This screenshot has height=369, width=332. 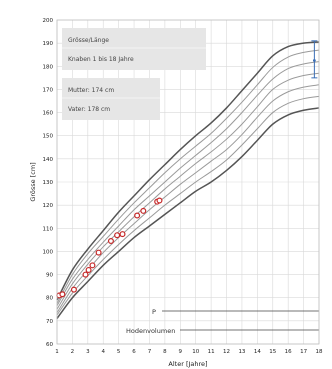 I want to click on x-tick-label: 8, so click(x=165, y=352).